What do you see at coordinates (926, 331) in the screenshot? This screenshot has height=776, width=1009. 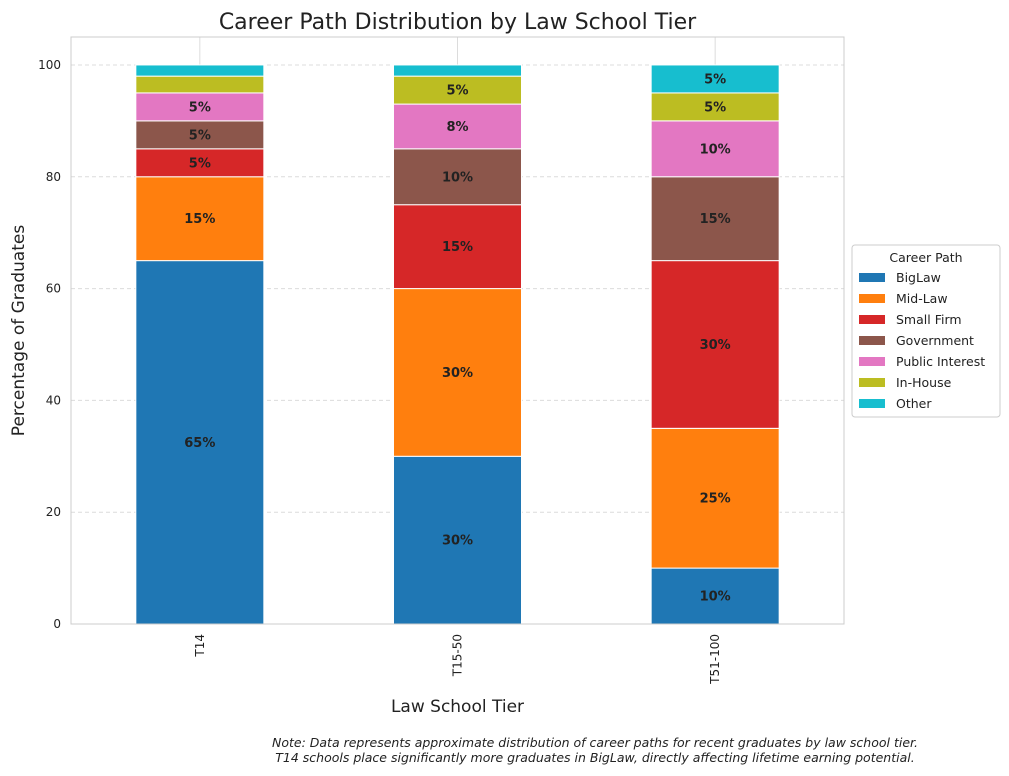 I see `legend-box` at bounding box center [926, 331].